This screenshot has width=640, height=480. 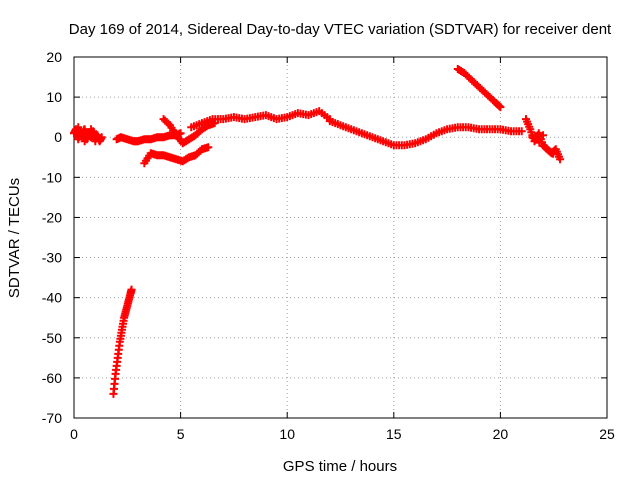 What do you see at coordinates (260, 119) in the screenshot?
I see `series-midday` at bounding box center [260, 119].